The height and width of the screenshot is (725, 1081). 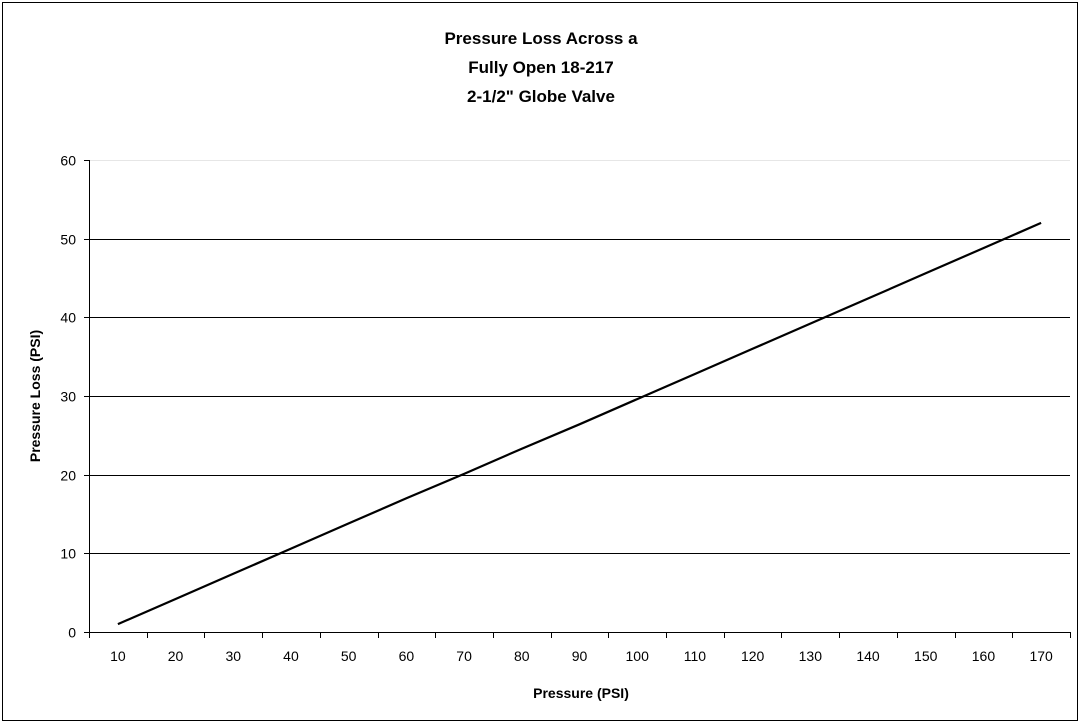 I want to click on x-tick-label-100: 100, so click(x=638, y=656).